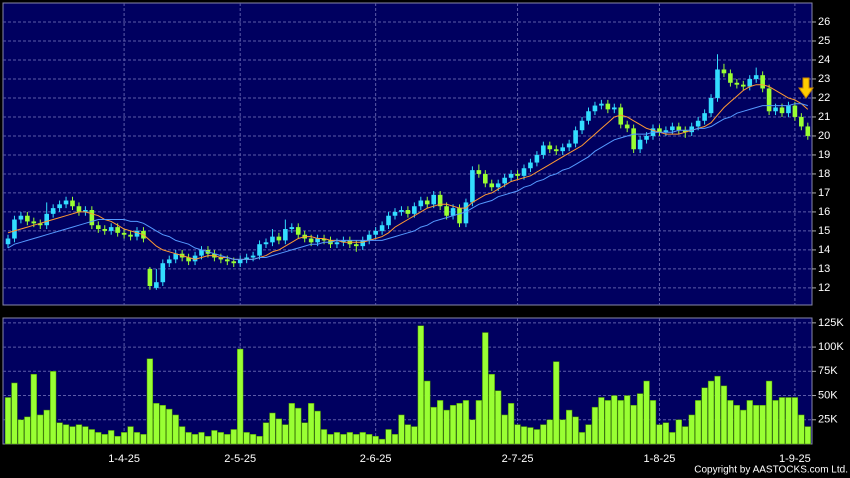 This screenshot has width=850, height=478. What do you see at coordinates (240, 459) in the screenshot?
I see `x-tick-label: 2-5-25` at bounding box center [240, 459].